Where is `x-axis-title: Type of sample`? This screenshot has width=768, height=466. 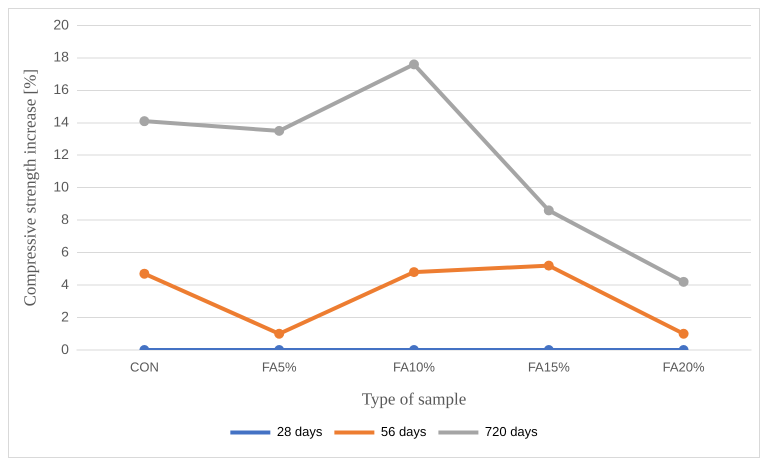
x-axis-title: Type of sample is located at coordinates (414, 398).